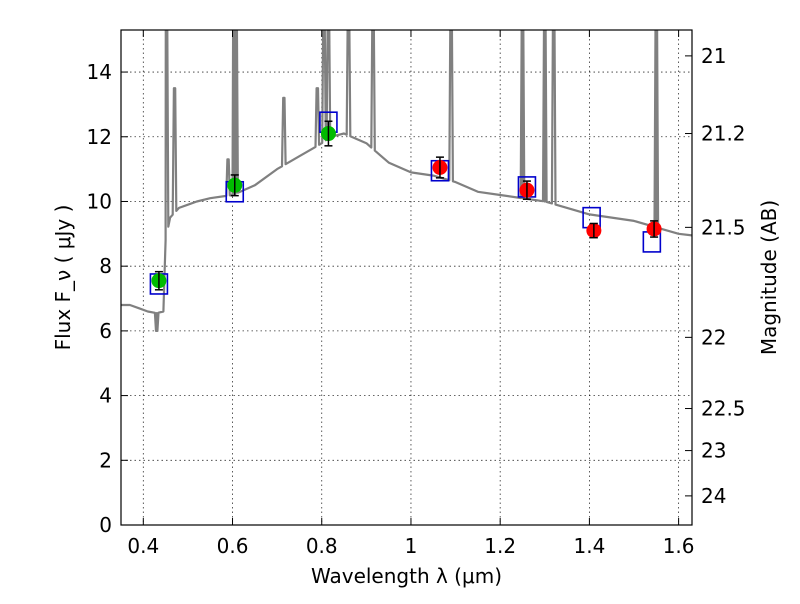  Describe the element at coordinates (99, 201) in the screenshot. I see `y-tick-label: 10` at that location.